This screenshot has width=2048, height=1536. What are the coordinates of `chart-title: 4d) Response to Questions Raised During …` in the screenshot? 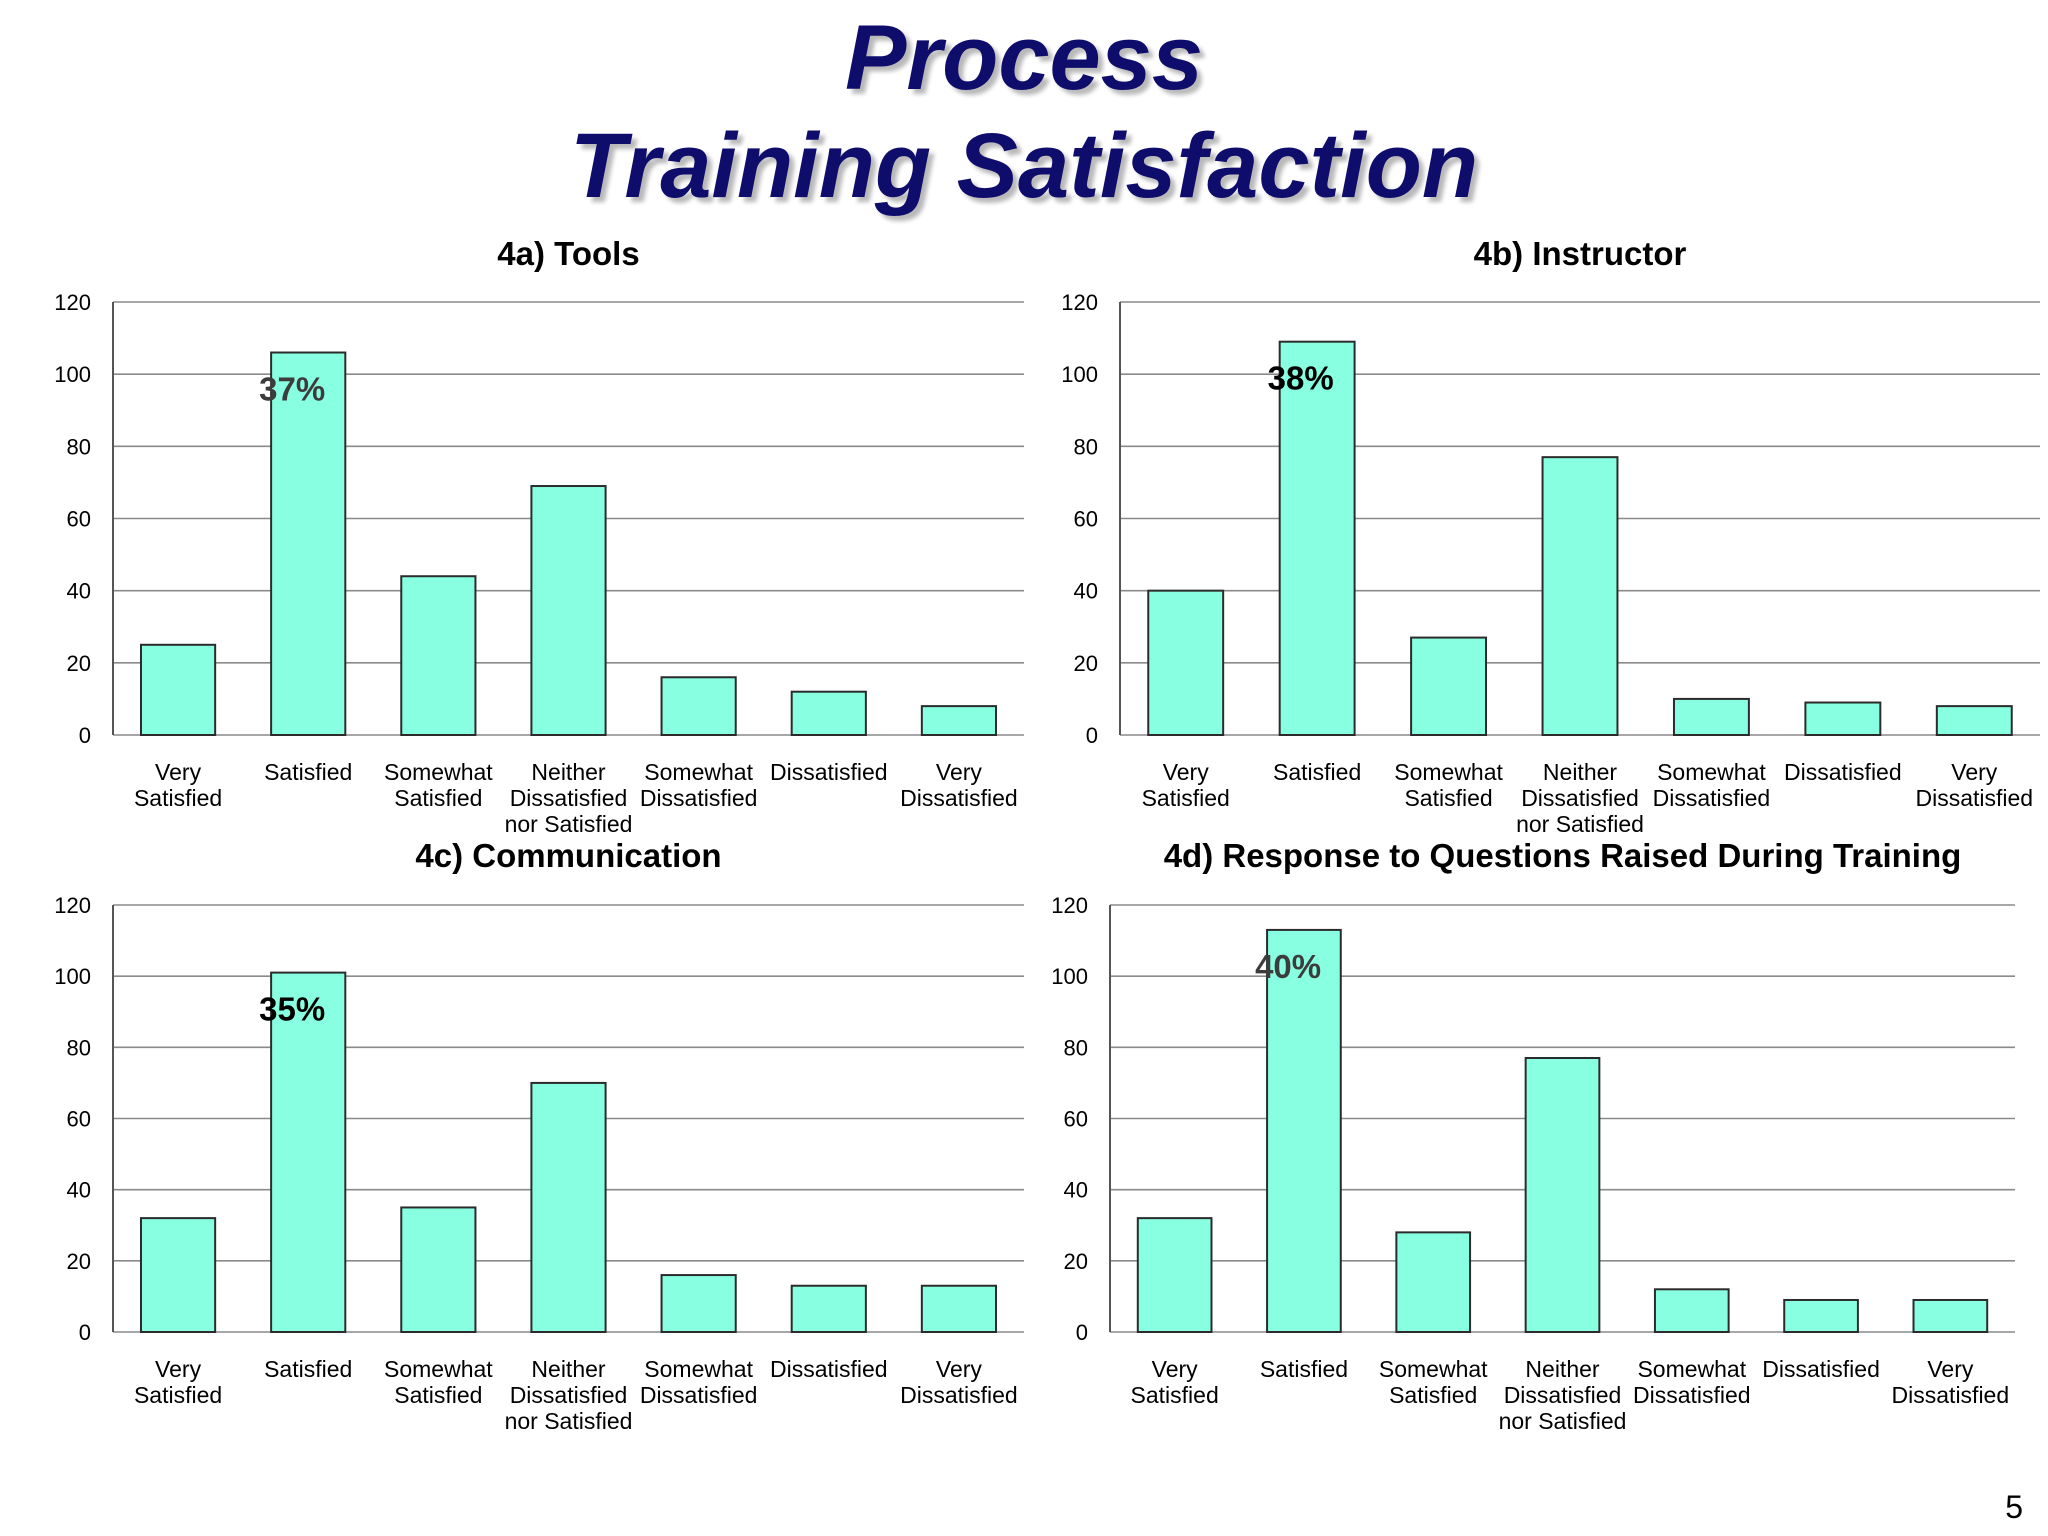 It's located at (1563, 855).